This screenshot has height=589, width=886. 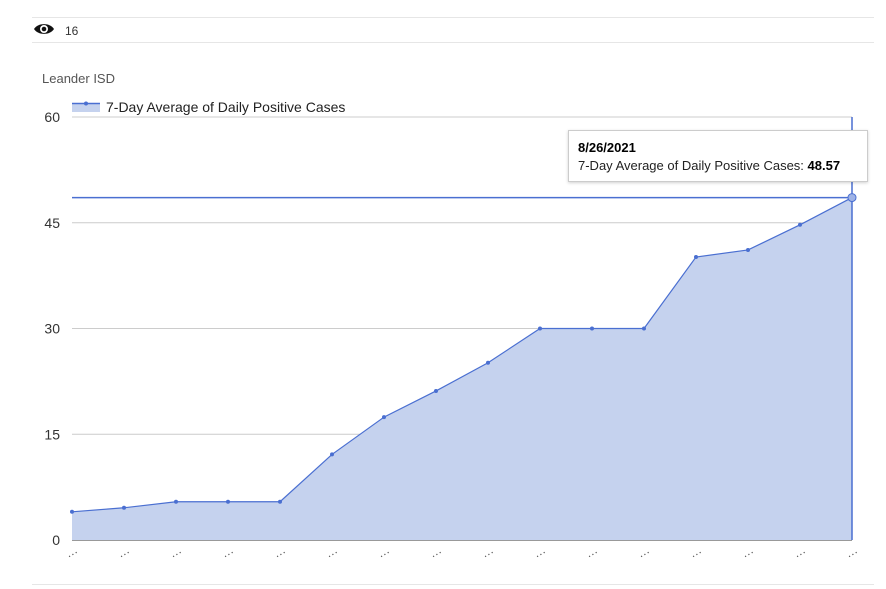 What do you see at coordinates (52, 434) in the screenshot?
I see `y-tick-label: 15` at bounding box center [52, 434].